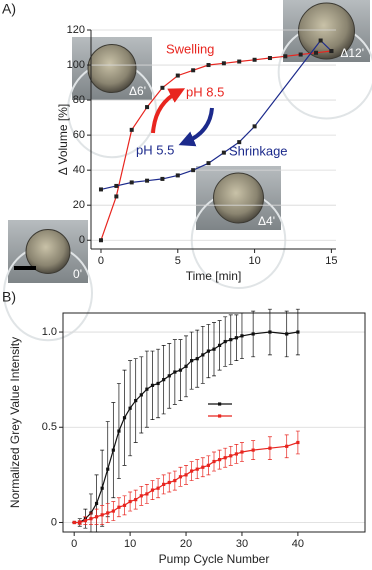  Describe the element at coordinates (266, 221) in the screenshot. I see `inset-label: Δ4'` at that location.